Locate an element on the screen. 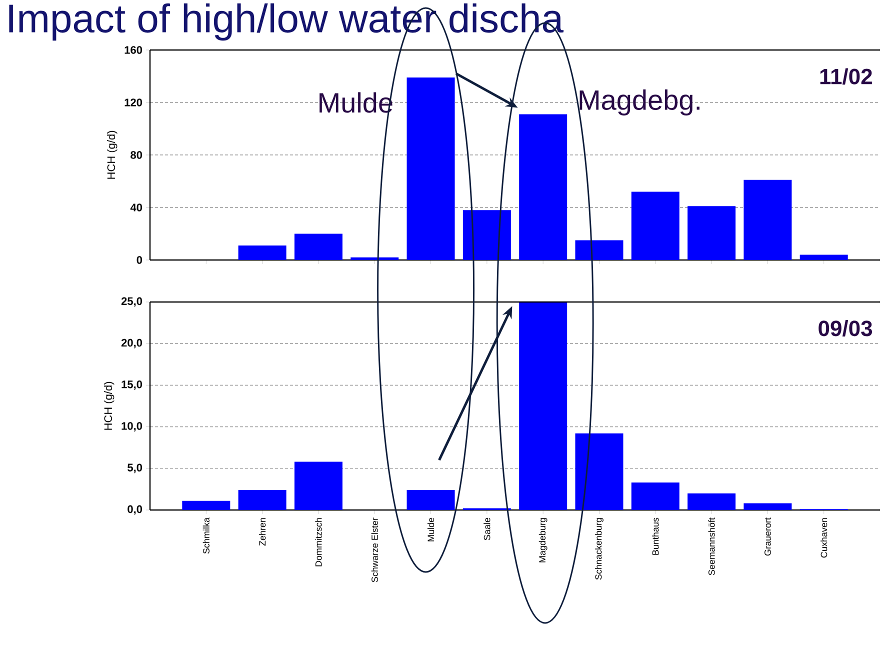  text: 09/03 is located at coordinates (845, 328).